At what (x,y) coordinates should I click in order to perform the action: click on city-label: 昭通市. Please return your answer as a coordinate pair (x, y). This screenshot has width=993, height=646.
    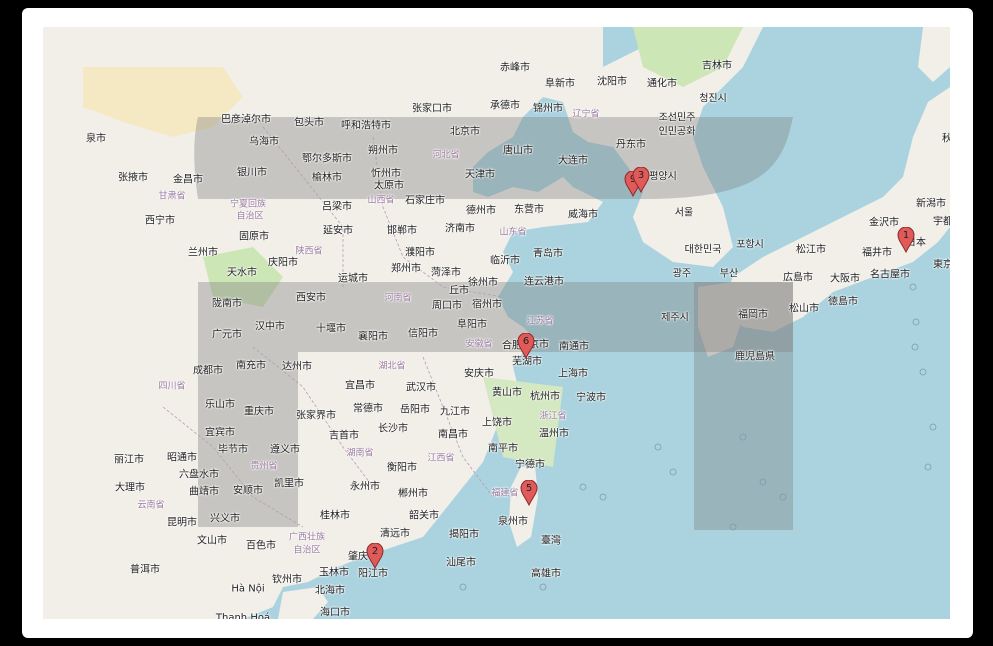
    Looking at the image, I should click on (182, 458).